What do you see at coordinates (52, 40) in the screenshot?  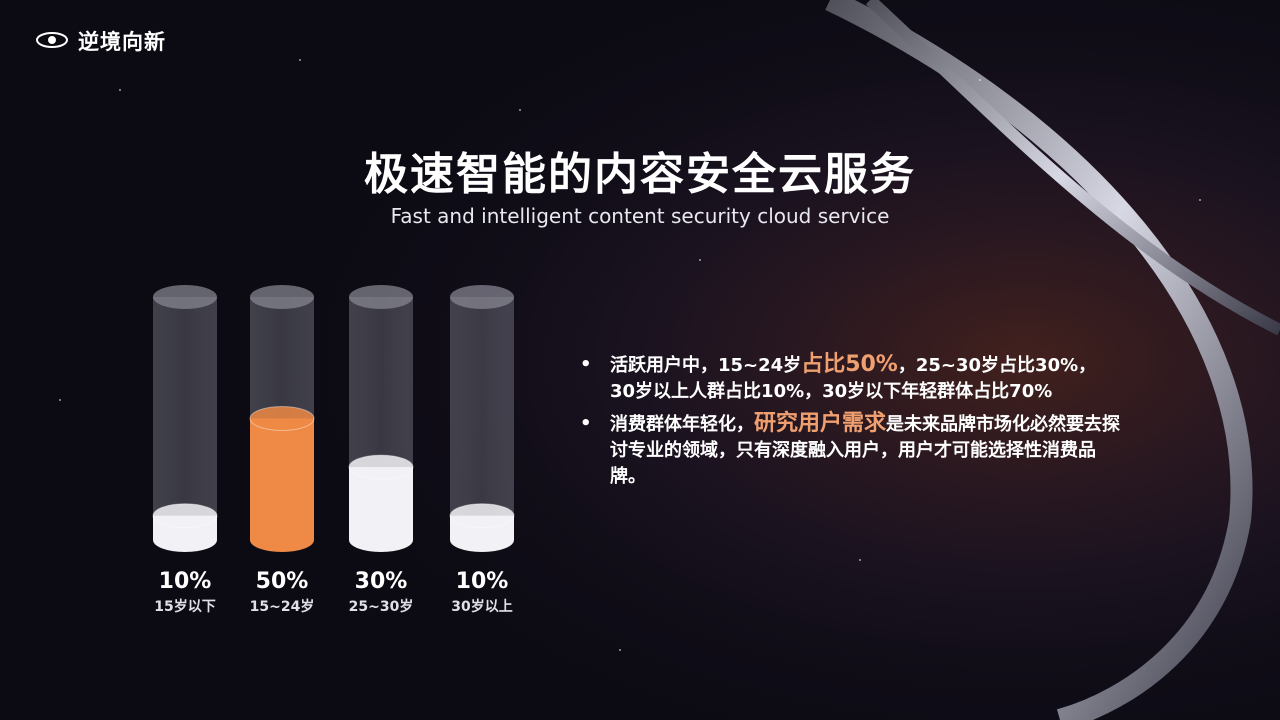 I see `logo-icon` at bounding box center [52, 40].